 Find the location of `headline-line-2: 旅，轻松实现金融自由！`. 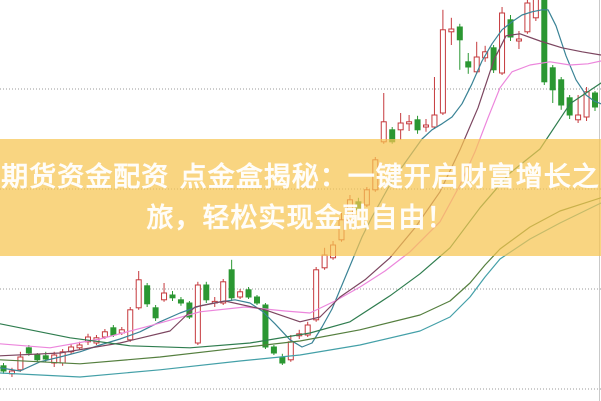

headline-line-2: 旅，轻松实现金融自由！ is located at coordinates (300, 218).